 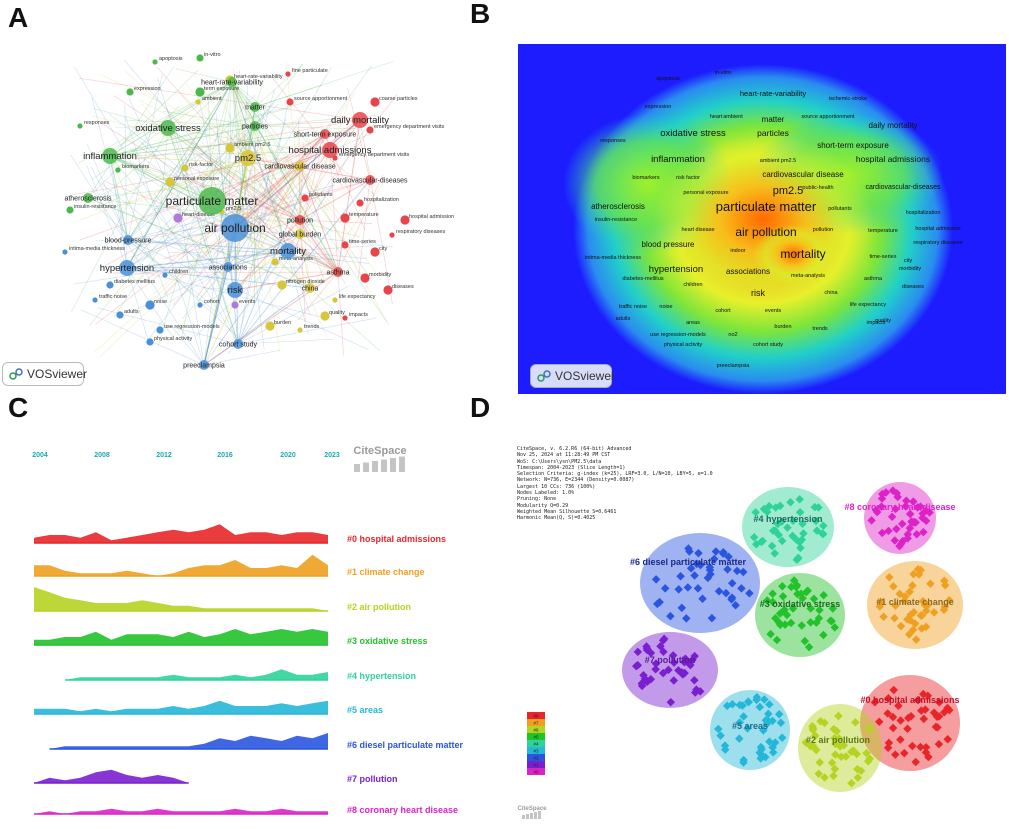 I want to click on density-term-label: risk, so click(x=758, y=293).